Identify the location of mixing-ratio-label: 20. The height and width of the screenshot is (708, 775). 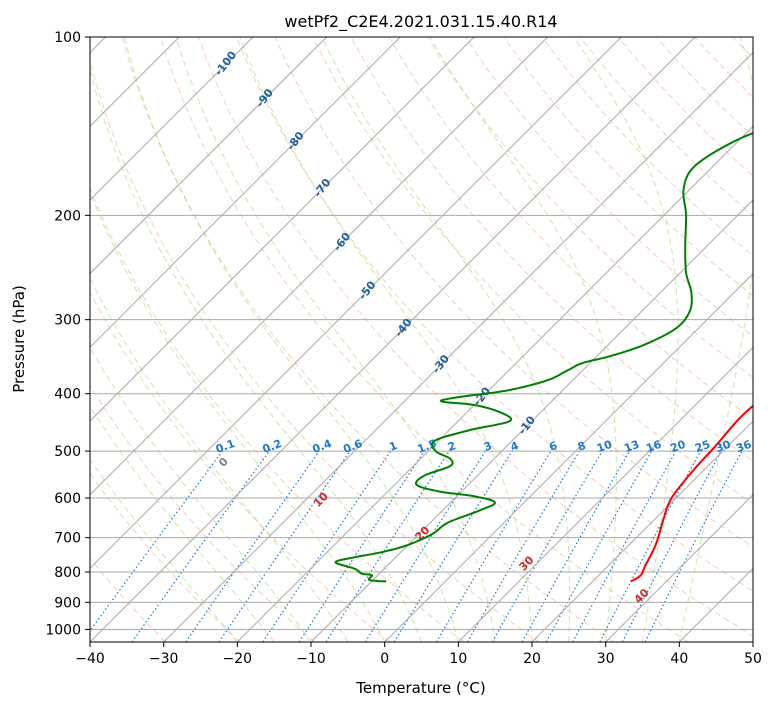
(678, 447).